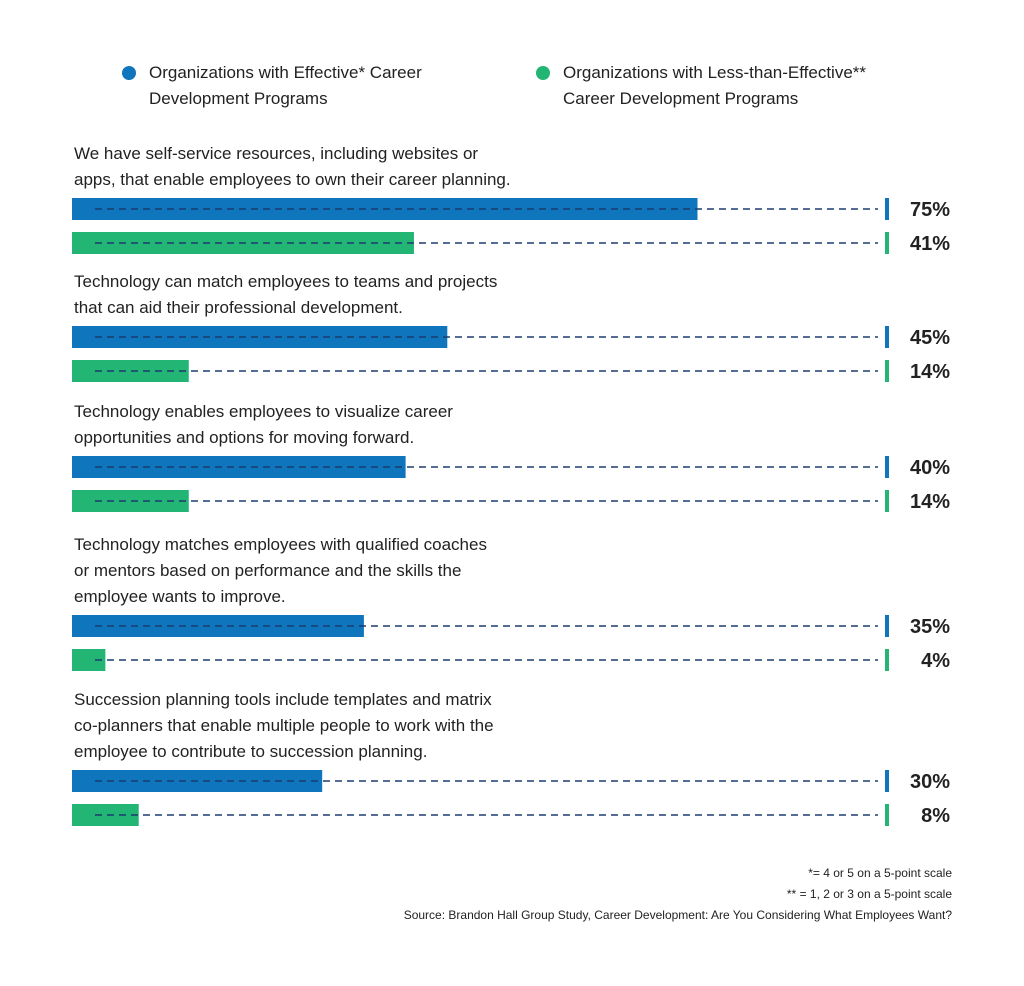 The image size is (1024, 986). I want to click on legend-swatch-effective, so click(129, 73).